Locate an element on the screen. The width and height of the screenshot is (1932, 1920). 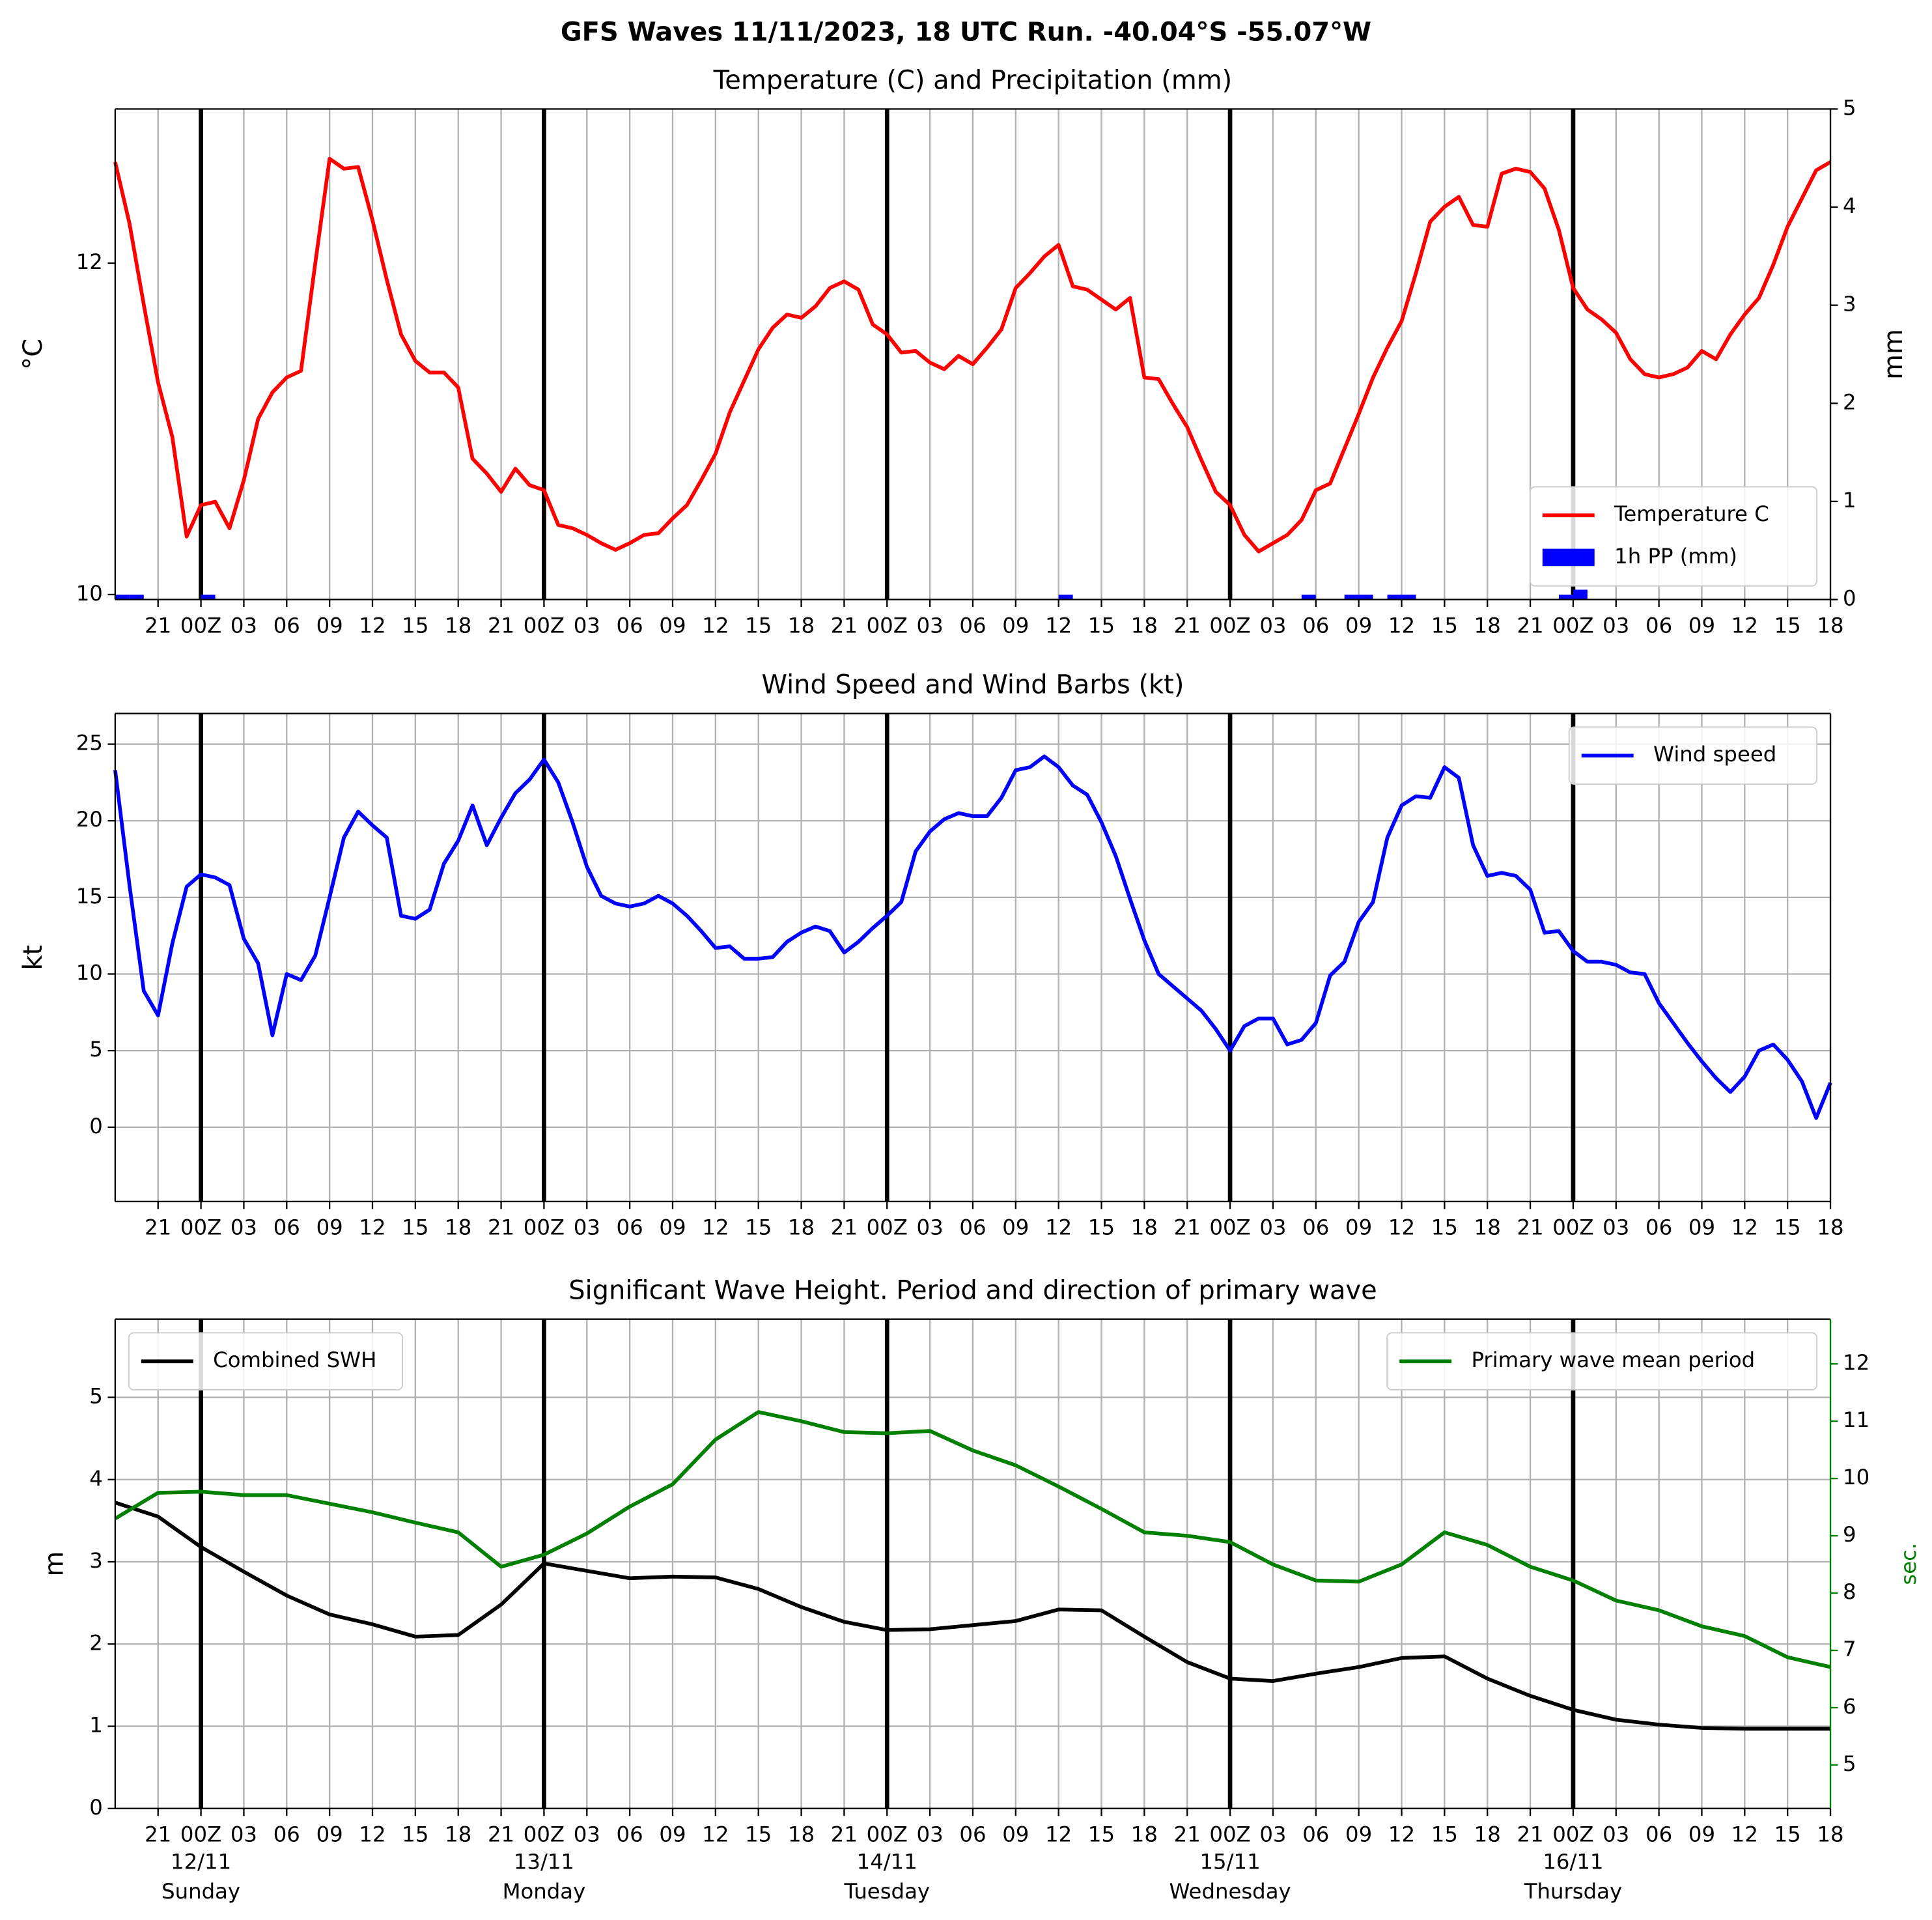
day-date: 16/11 is located at coordinates (1573, 1862).